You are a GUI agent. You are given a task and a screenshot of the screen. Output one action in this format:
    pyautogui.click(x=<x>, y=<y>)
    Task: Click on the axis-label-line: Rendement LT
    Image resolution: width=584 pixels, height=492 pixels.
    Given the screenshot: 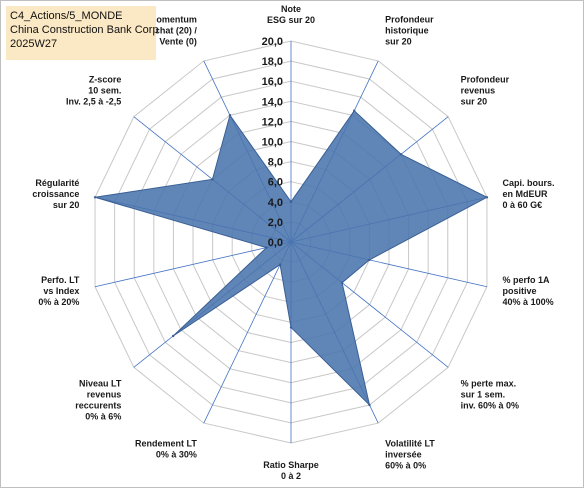 What is the action you would take?
    pyautogui.click(x=166, y=444)
    